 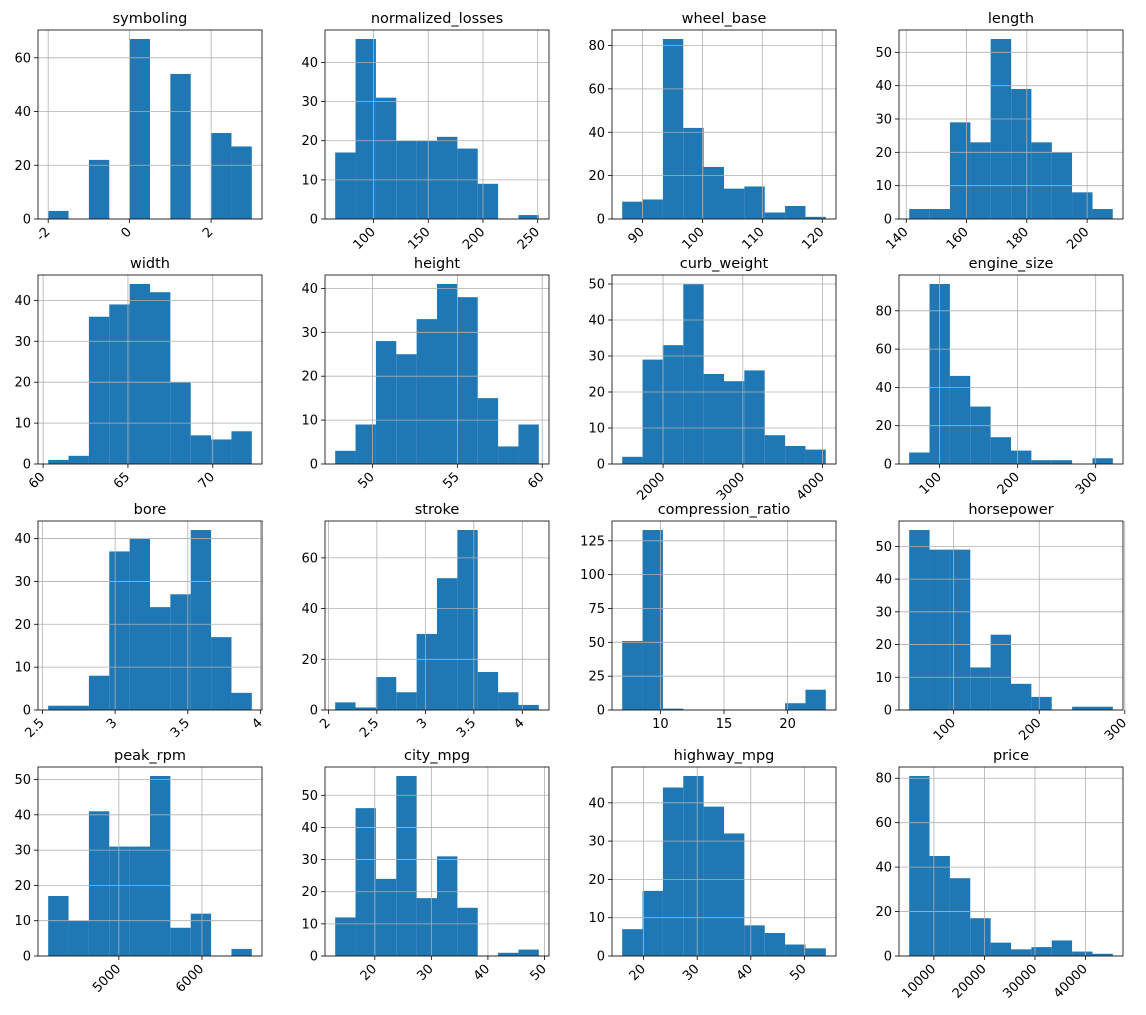 I want to click on panel-title: stroke, so click(x=437, y=510).